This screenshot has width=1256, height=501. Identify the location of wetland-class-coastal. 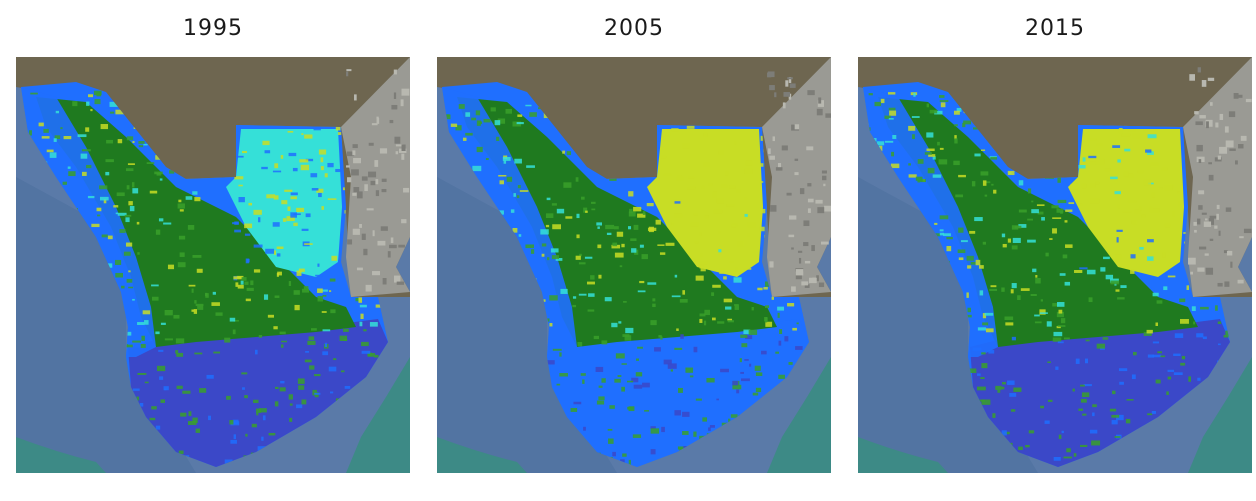
(930, 222).